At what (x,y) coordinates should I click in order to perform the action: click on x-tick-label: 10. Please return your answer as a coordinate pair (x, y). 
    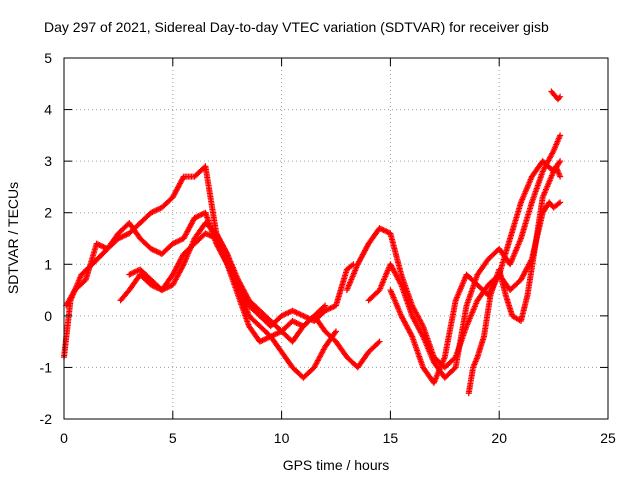
    Looking at the image, I should click on (282, 438).